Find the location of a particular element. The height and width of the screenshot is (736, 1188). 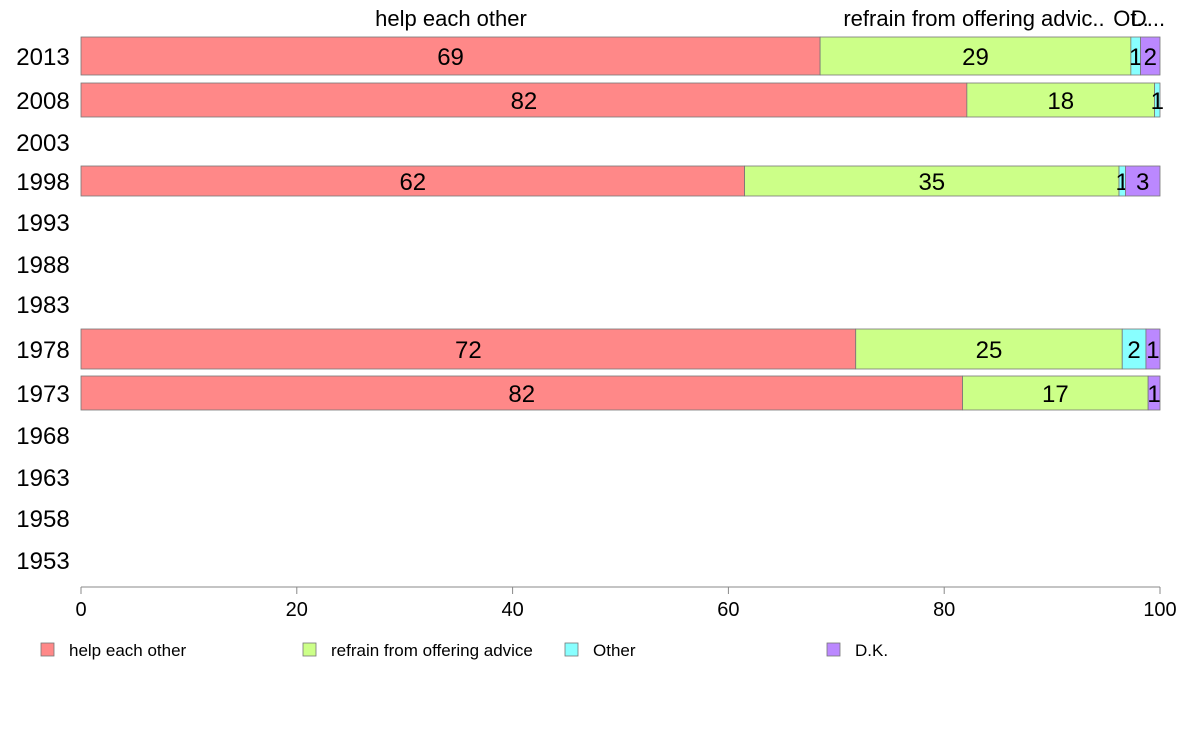

x-tick-label: 20 is located at coordinates (297, 610).